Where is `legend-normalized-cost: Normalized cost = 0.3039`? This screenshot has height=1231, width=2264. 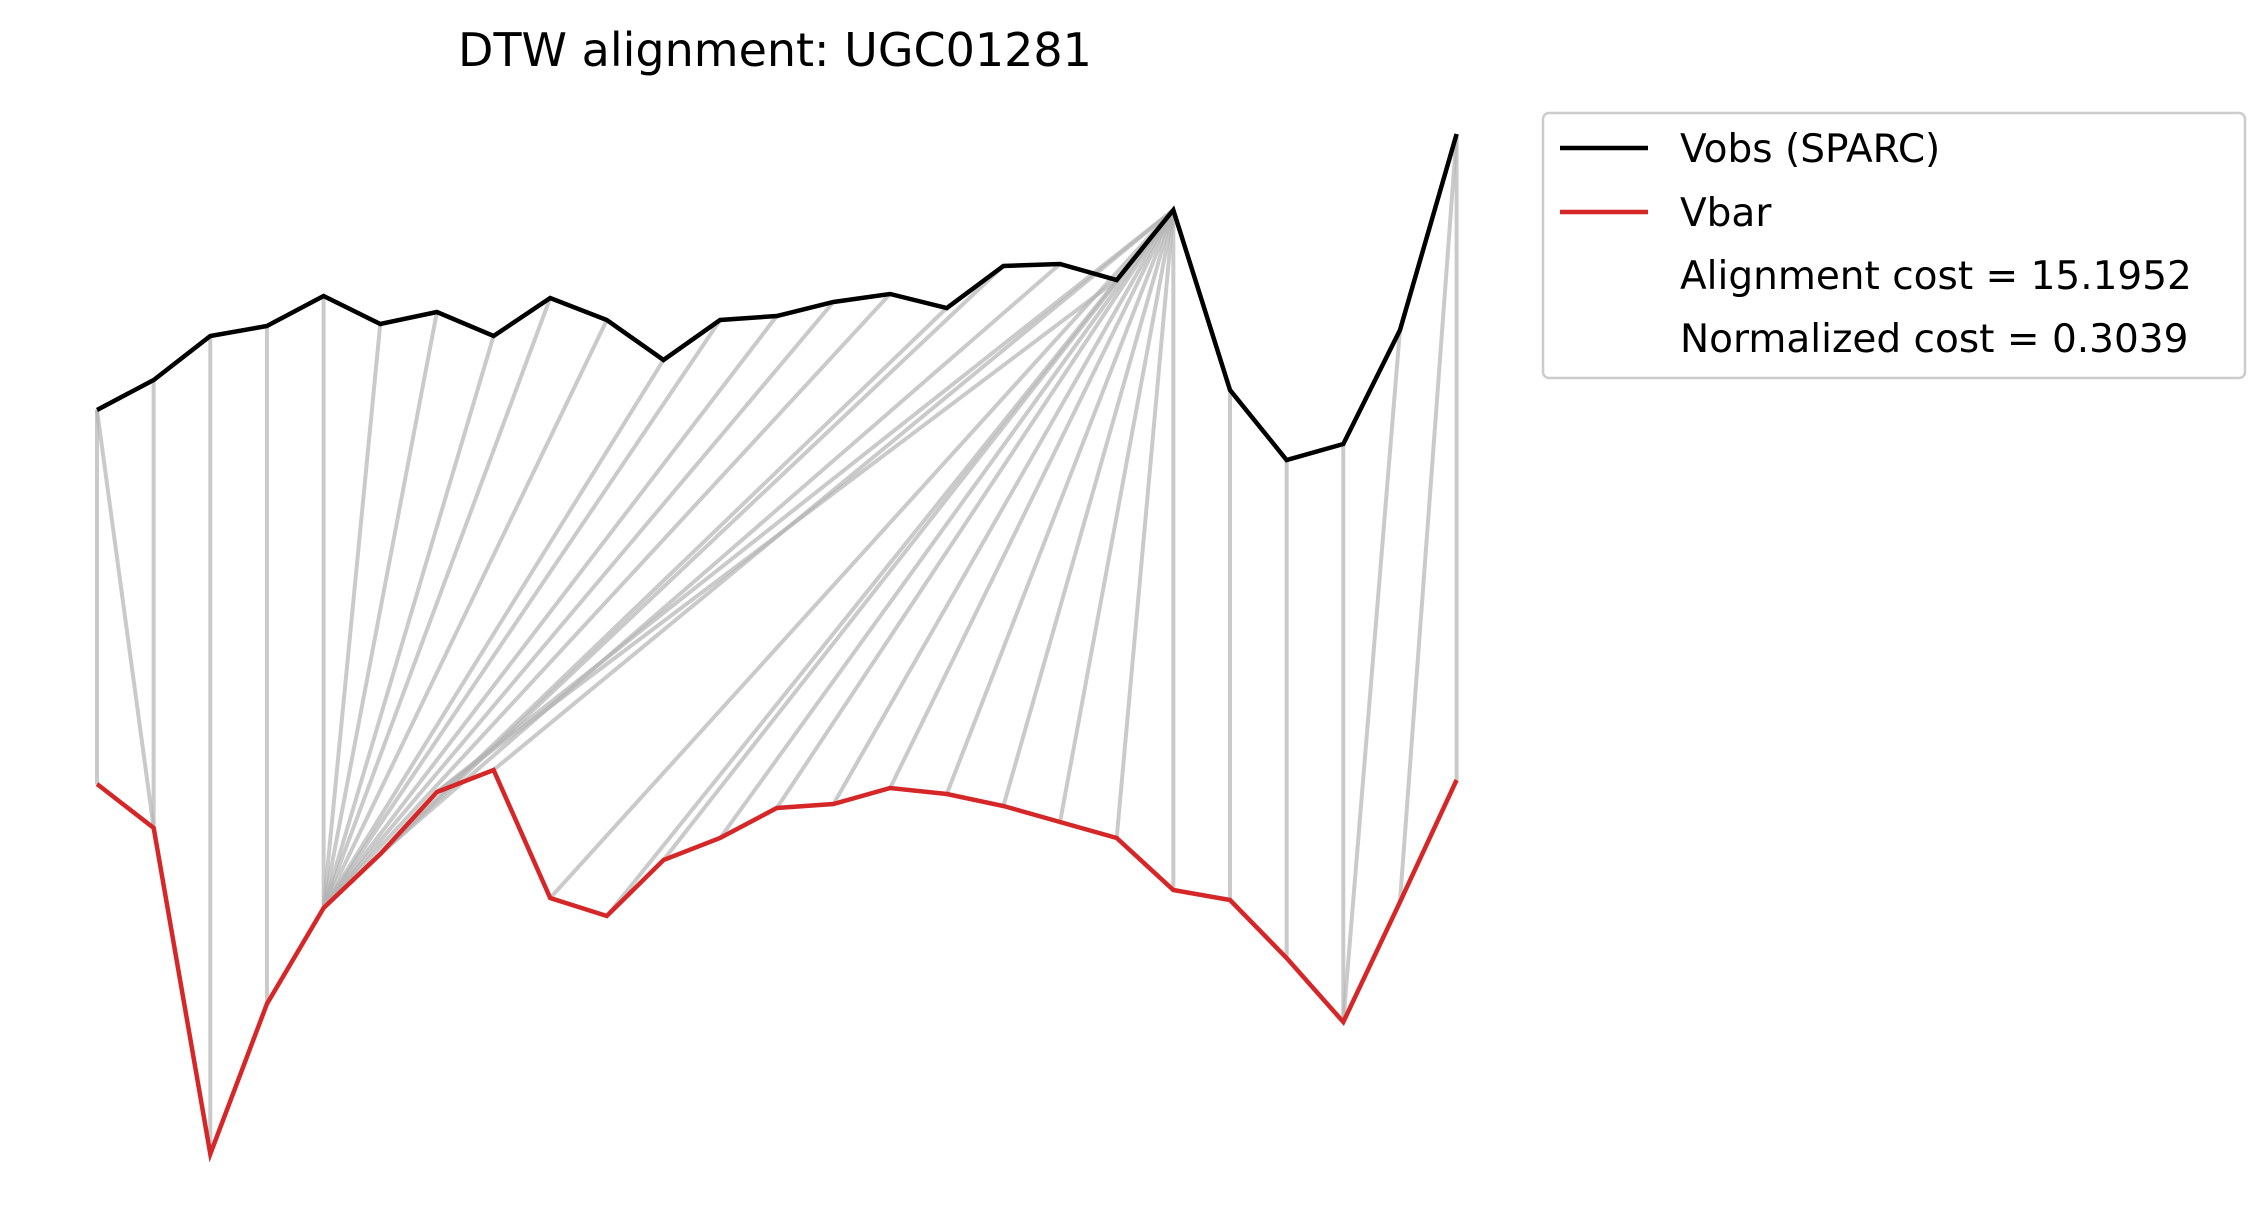
legend-normalized-cost: Normalized cost = 0.3039 is located at coordinates (1934, 339).